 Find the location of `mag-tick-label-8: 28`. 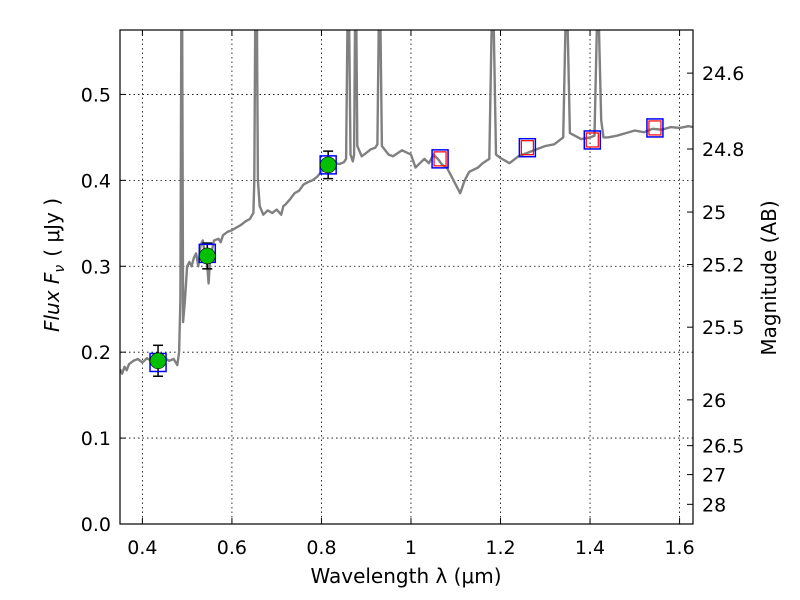

mag-tick-label-8: 28 is located at coordinates (714, 505).